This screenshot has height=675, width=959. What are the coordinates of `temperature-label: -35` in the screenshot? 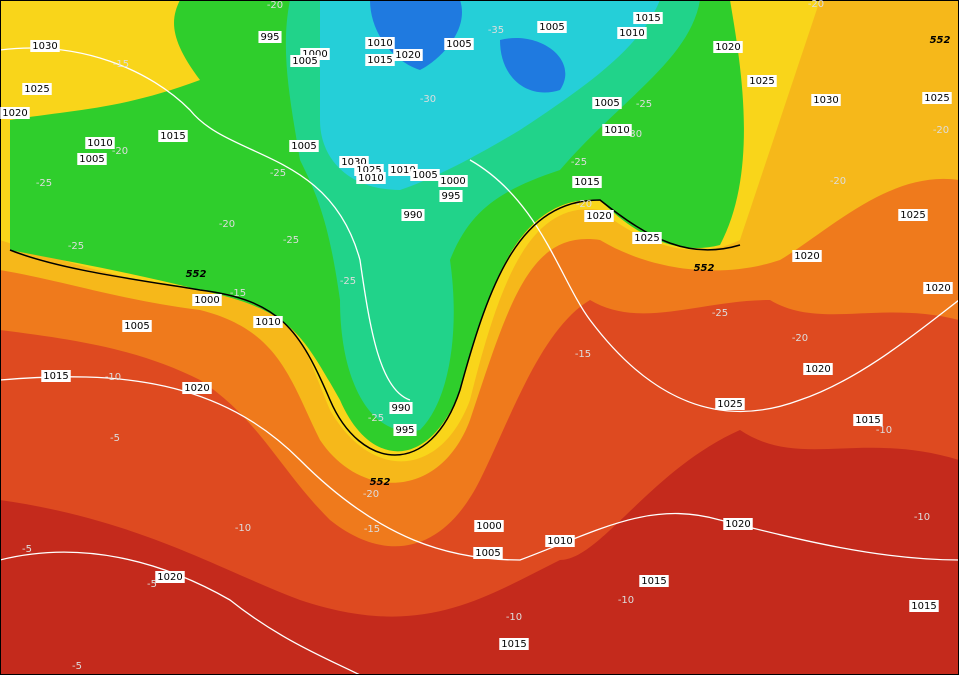 It's located at (496, 30).